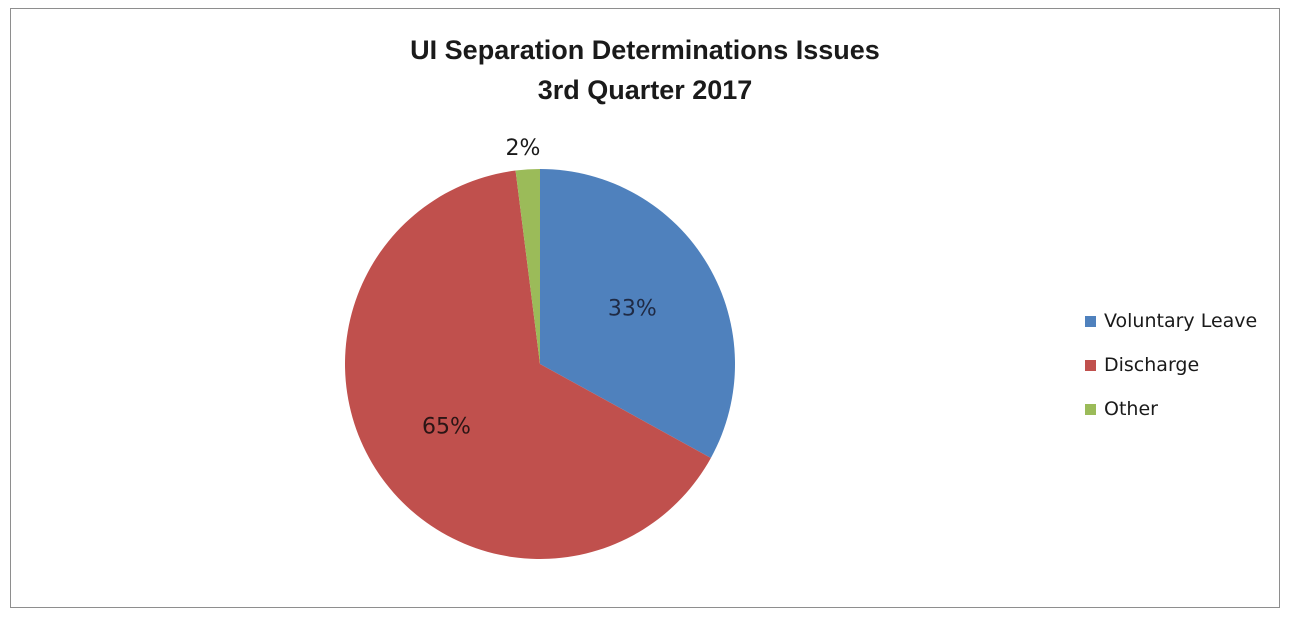  I want to click on legend-item-discharge: Discharge, so click(1171, 365).